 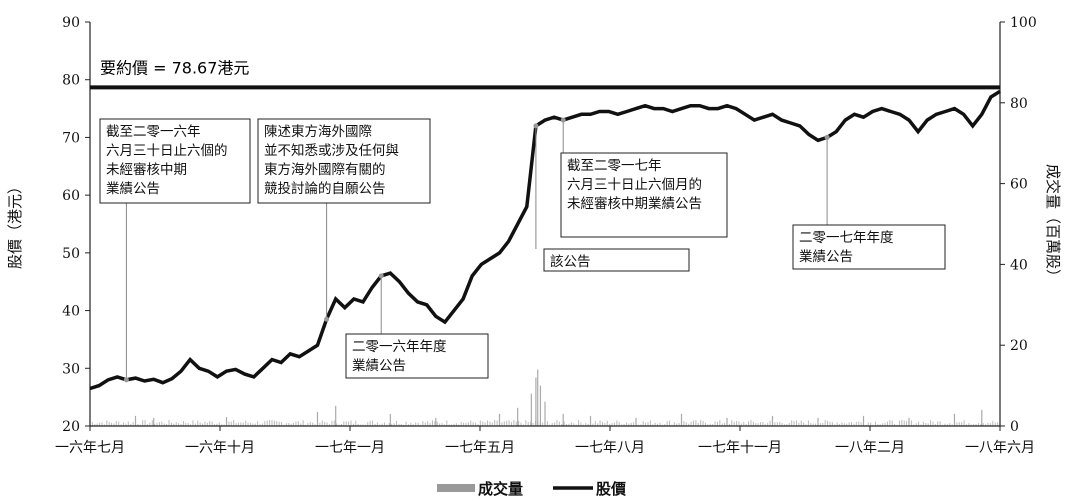 I want to click on right-tick-label: 20, so click(x=1019, y=346).